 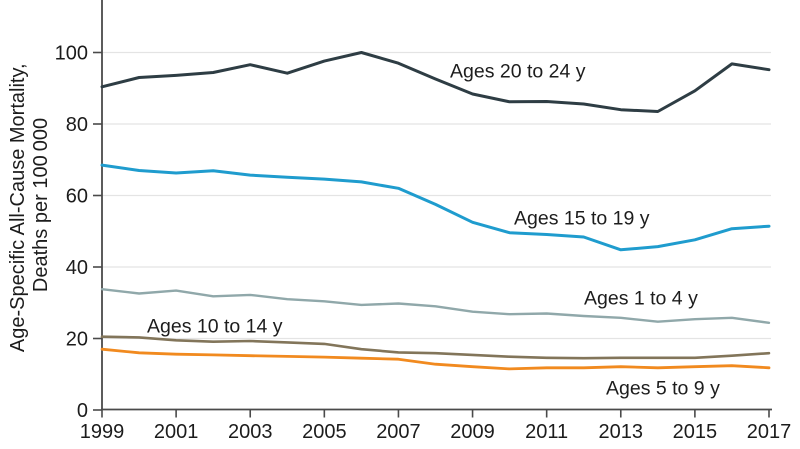 I want to click on y-axis-title-line2: Deaths per 100 000, so click(x=41, y=205).